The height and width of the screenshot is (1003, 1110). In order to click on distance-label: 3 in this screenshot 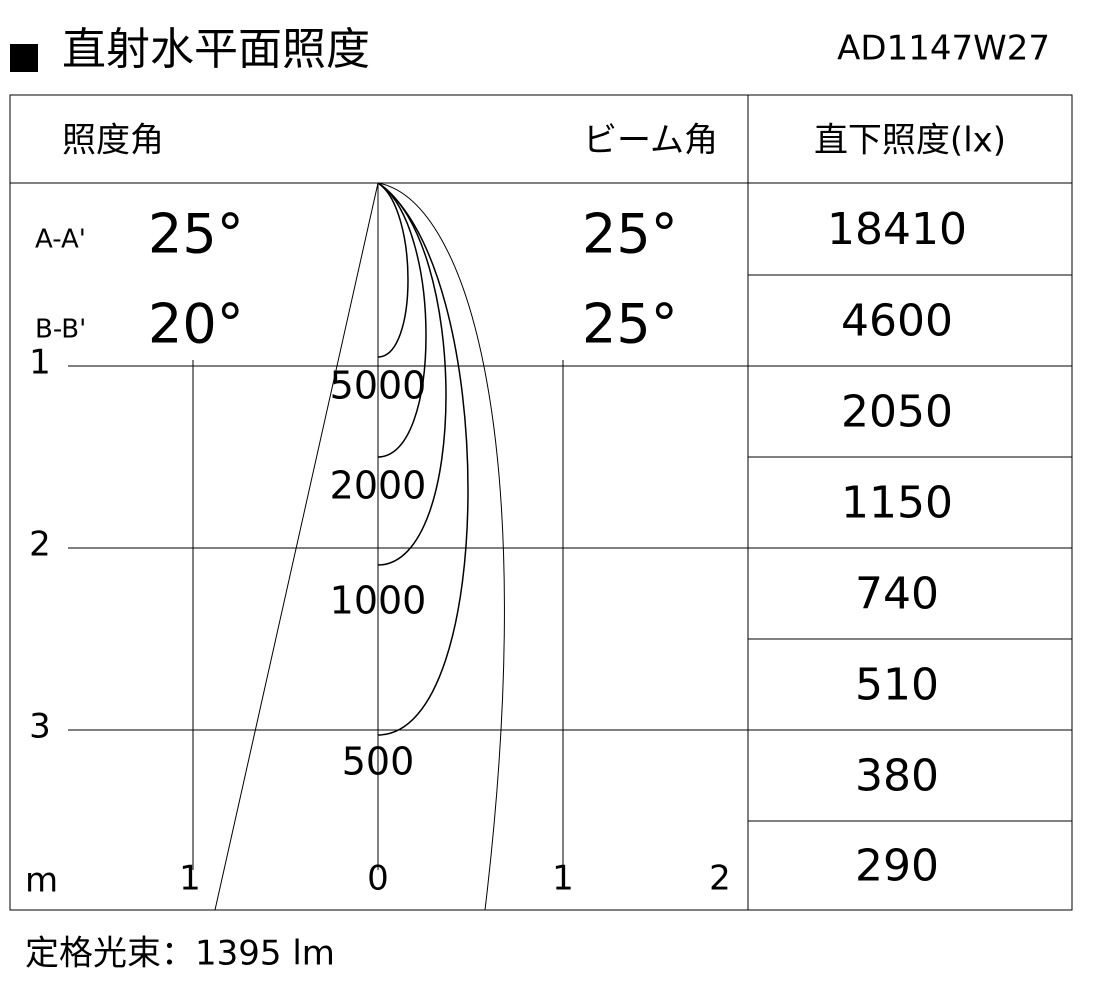, I will do `click(40, 727)`.